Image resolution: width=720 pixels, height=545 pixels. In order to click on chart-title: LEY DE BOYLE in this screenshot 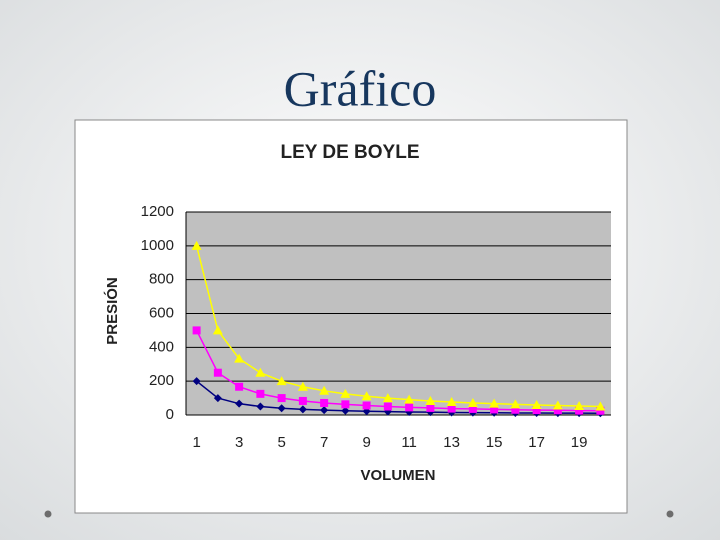, I will do `click(349, 152)`.